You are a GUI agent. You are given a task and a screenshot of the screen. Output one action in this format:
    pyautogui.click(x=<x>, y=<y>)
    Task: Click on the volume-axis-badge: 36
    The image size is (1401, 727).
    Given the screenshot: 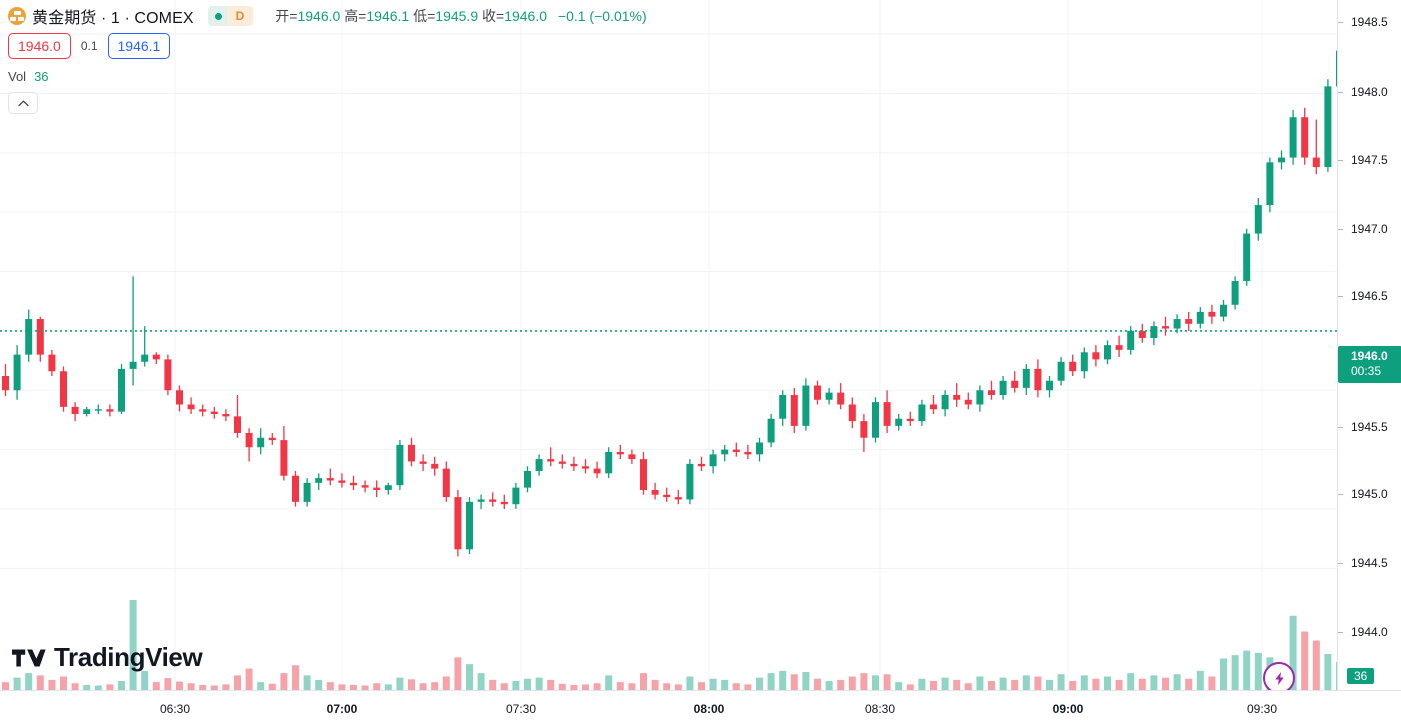 What is the action you would take?
    pyautogui.click(x=1361, y=676)
    